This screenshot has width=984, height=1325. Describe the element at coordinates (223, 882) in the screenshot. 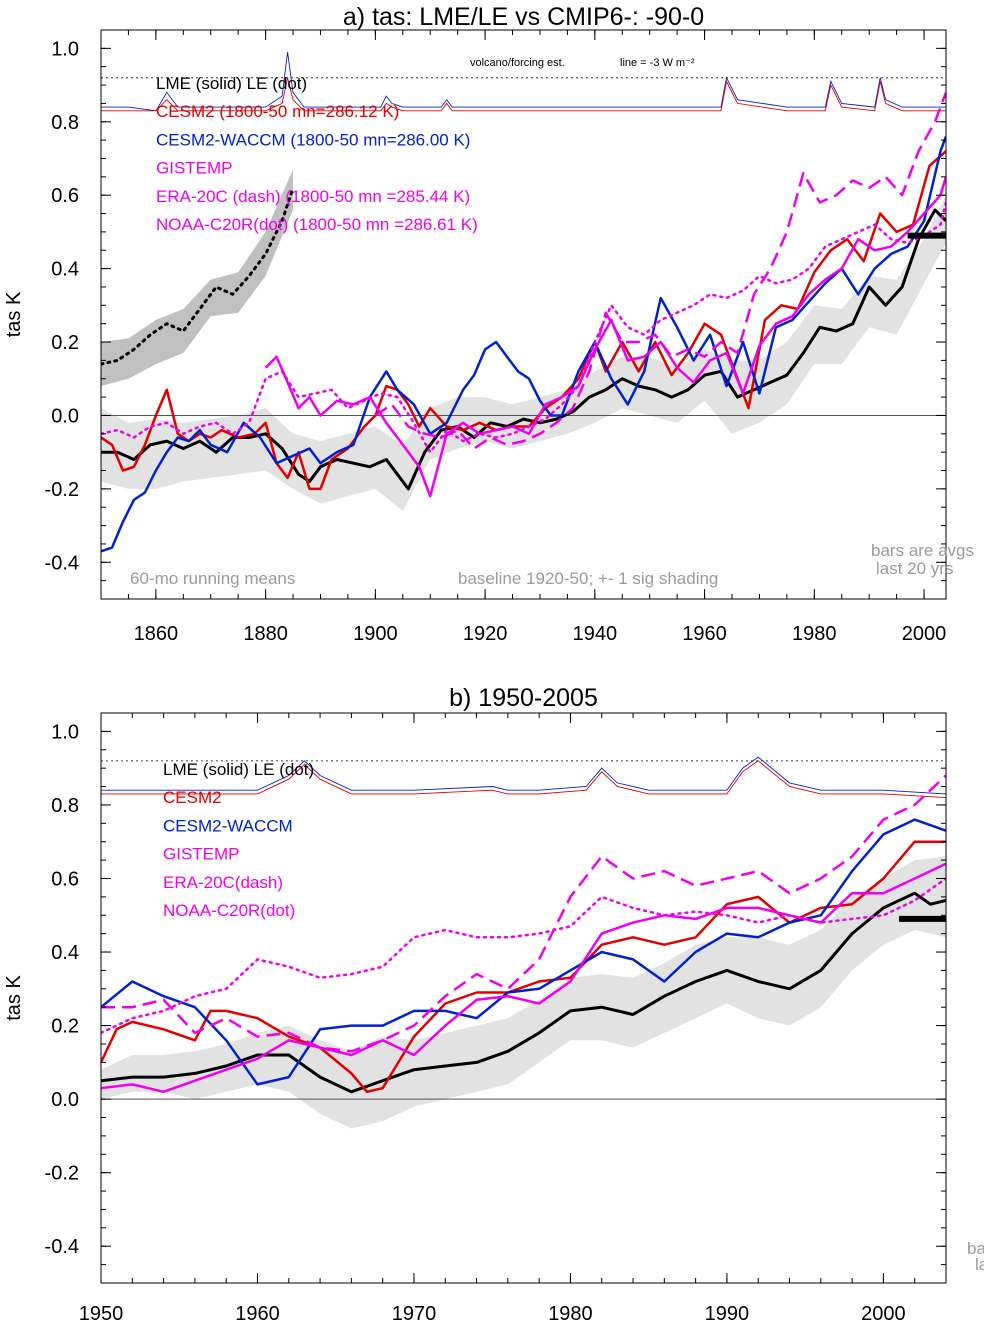

I see `legend-entry: ERA-20C(dash)` at that location.